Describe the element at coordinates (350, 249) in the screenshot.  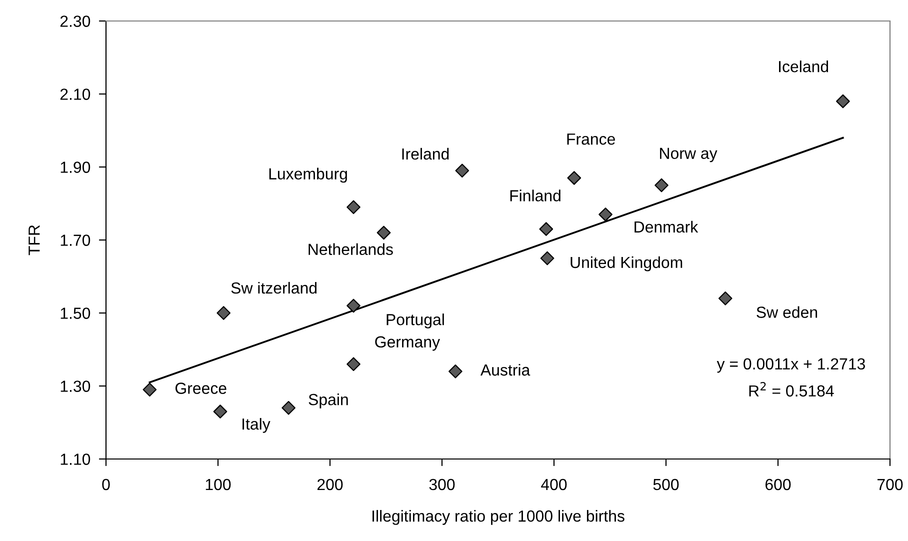
I see `annotation: Netherlands` at that location.